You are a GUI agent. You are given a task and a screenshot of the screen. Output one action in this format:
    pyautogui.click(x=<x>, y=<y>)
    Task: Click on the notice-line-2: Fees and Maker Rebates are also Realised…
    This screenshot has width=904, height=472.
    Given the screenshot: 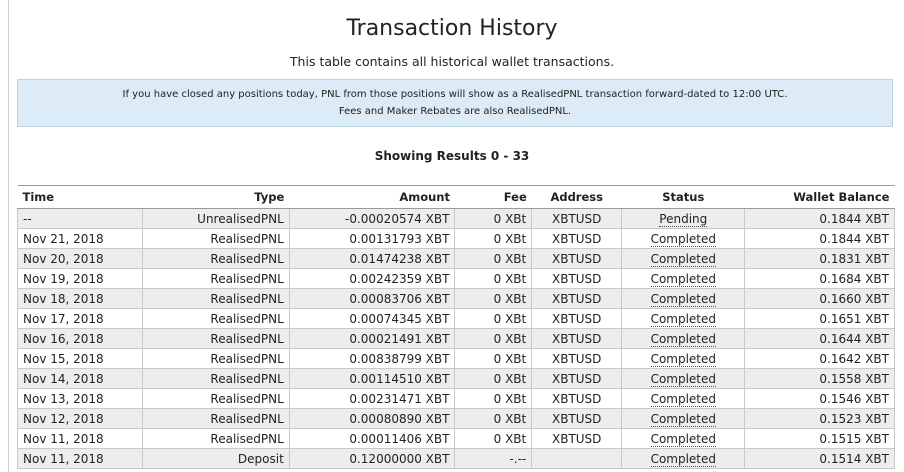 What is the action you would take?
    pyautogui.click(x=455, y=111)
    